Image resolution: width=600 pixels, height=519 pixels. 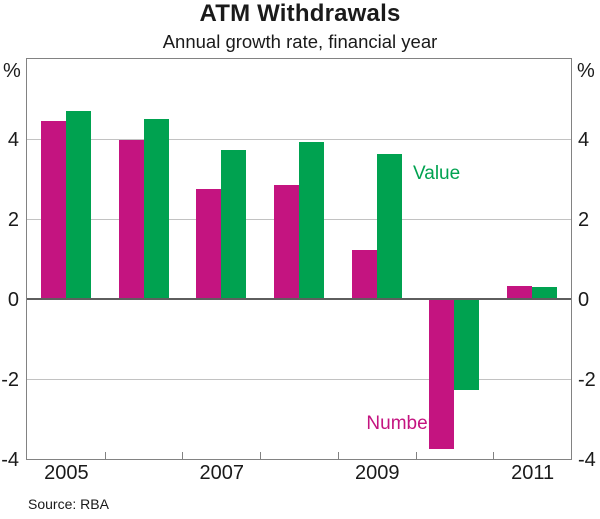 What do you see at coordinates (286, 242) in the screenshot?
I see `bar-number-2008` at bounding box center [286, 242].